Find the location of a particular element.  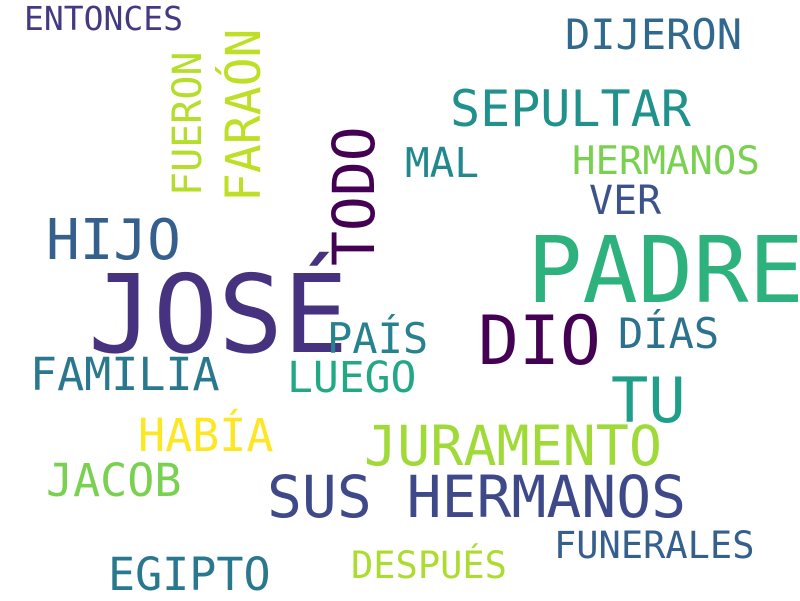

word-sus-hermanos: SUS HERMANOS is located at coordinates (477, 497).